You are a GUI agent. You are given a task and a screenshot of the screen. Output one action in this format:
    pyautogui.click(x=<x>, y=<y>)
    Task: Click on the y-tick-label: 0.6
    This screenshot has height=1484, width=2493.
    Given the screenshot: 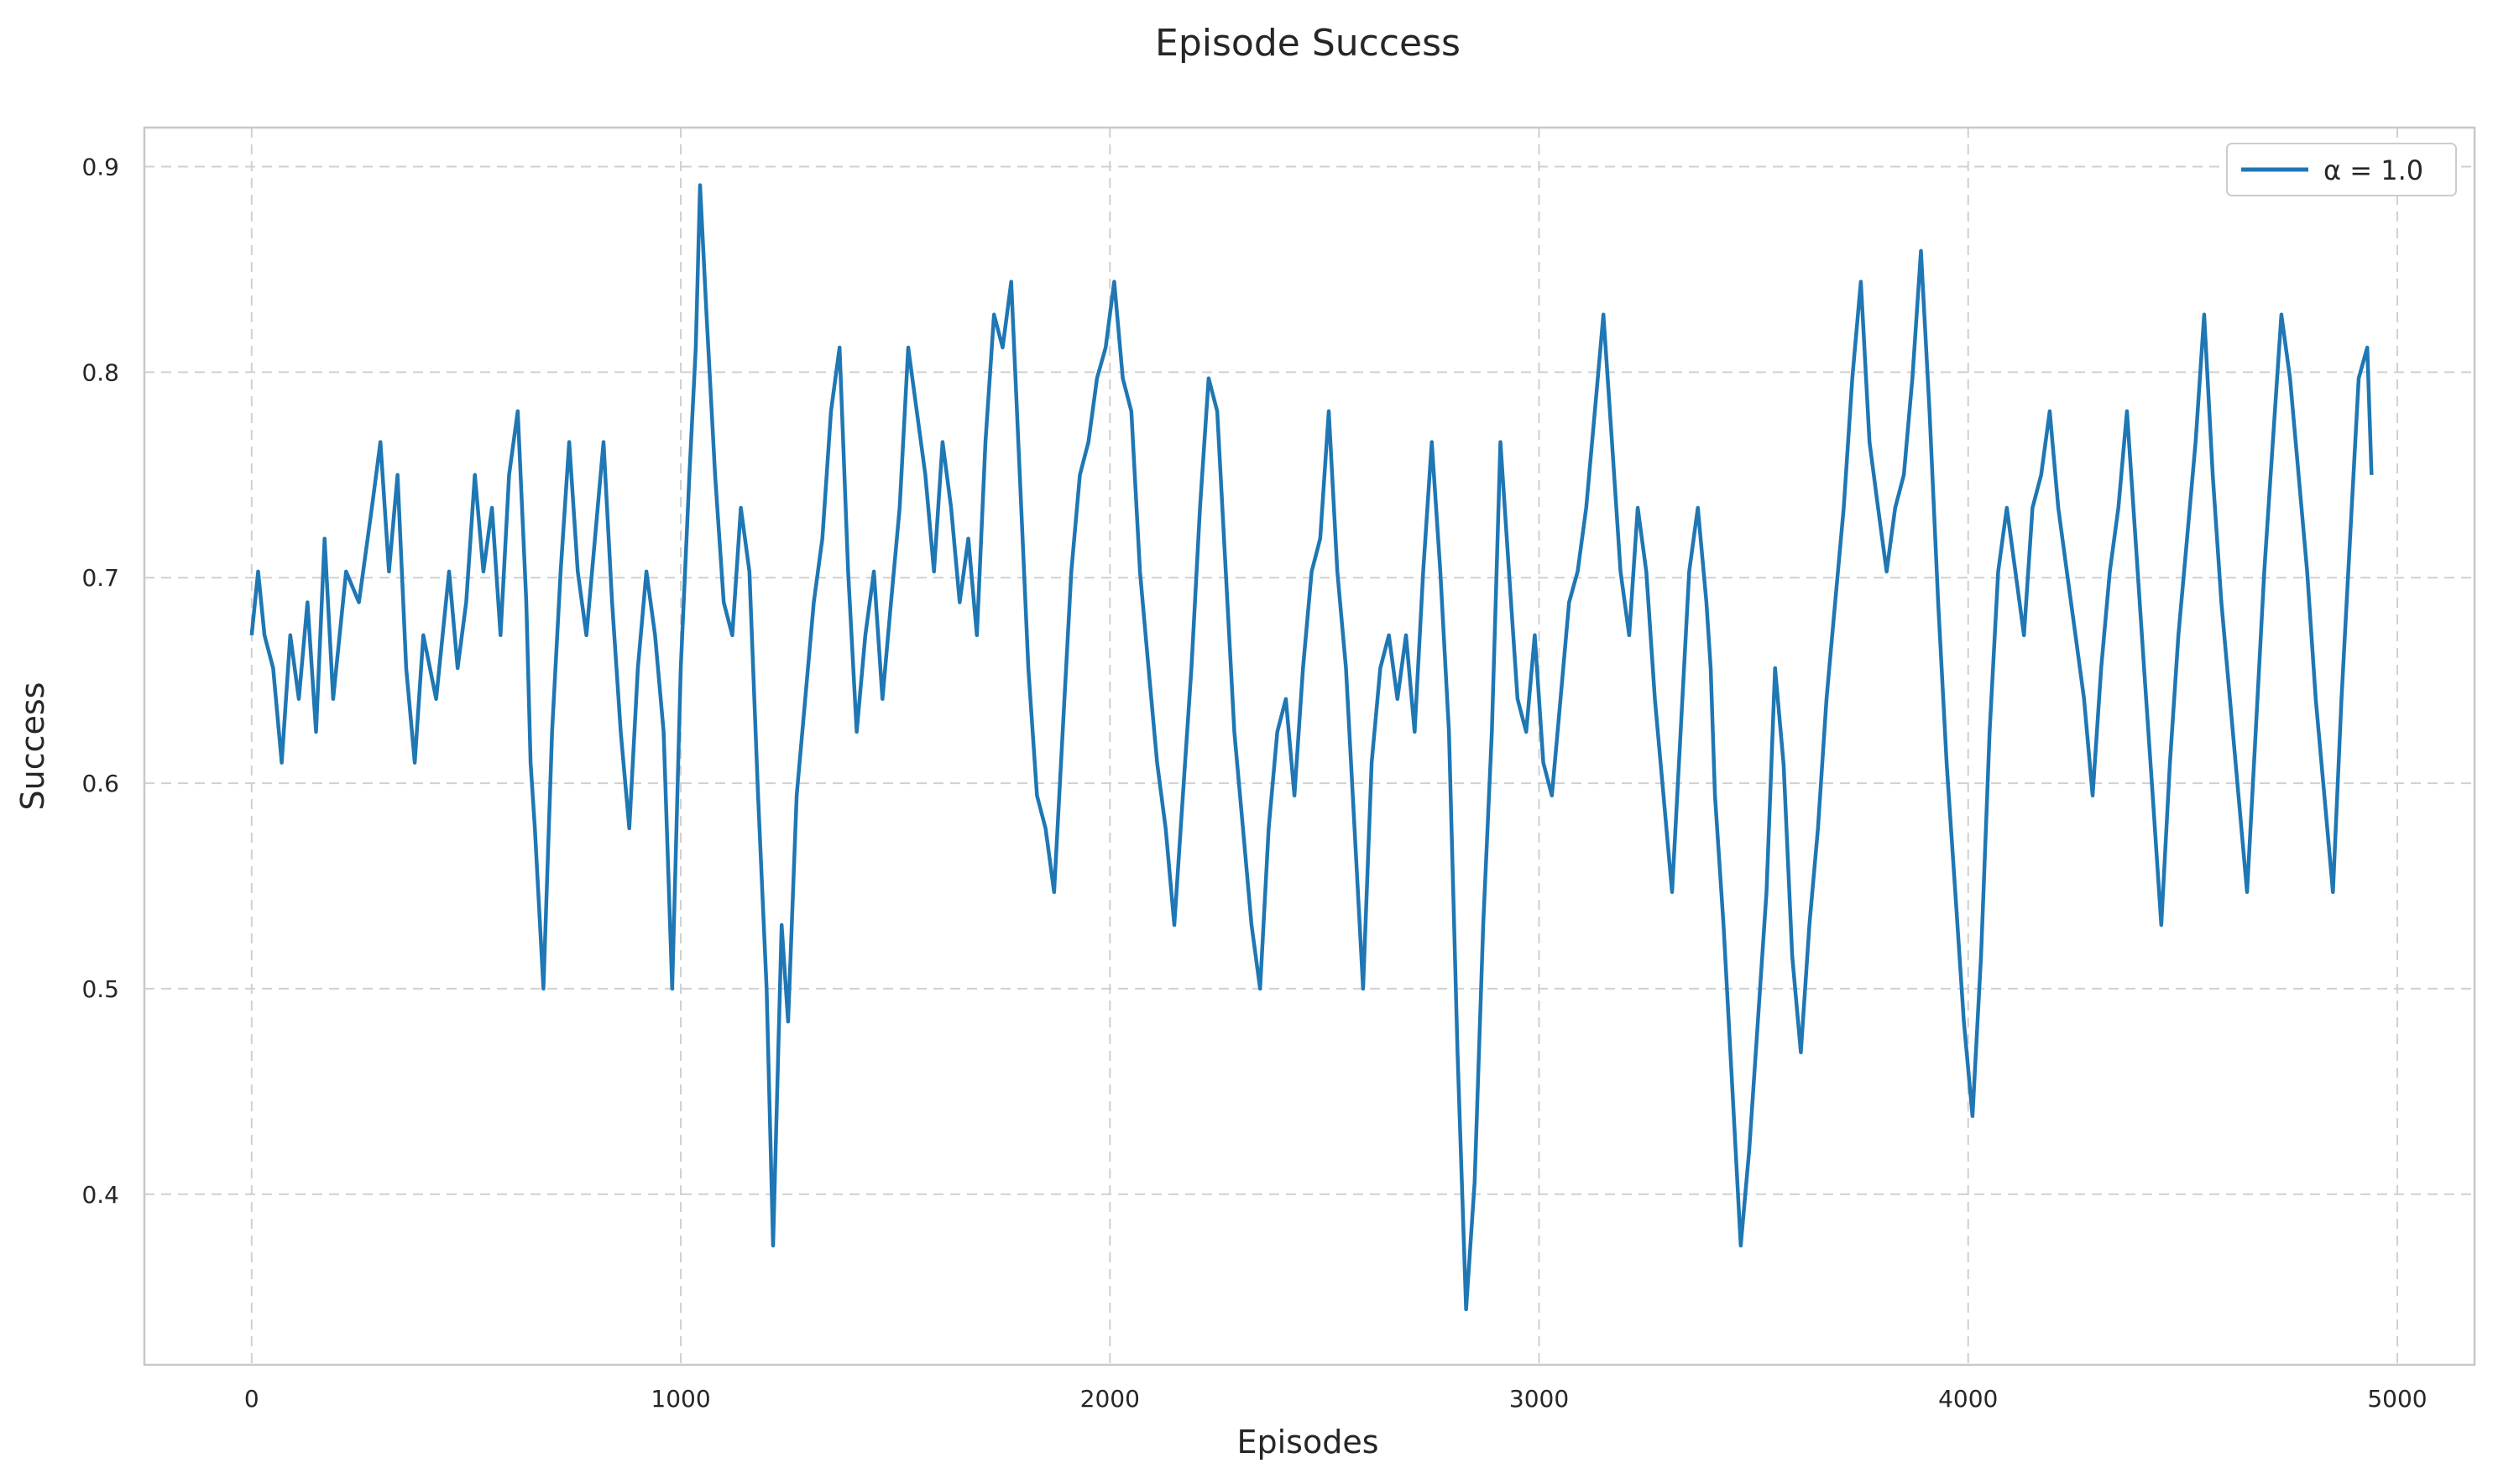 What is the action you would take?
    pyautogui.click(x=100, y=783)
    